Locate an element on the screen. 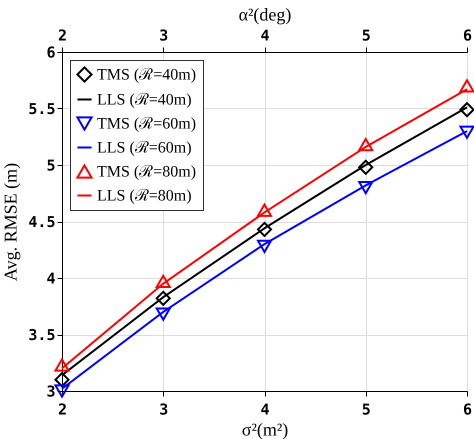  x-axis-title: σ²(m²) is located at coordinates (265, 429).